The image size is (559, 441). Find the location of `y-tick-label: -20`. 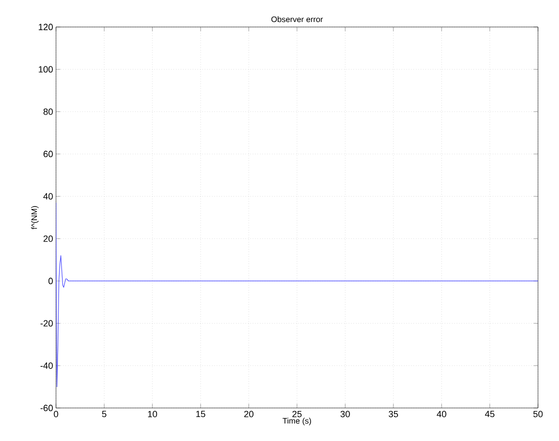

y-tick-label: -20 is located at coordinates (46, 323).